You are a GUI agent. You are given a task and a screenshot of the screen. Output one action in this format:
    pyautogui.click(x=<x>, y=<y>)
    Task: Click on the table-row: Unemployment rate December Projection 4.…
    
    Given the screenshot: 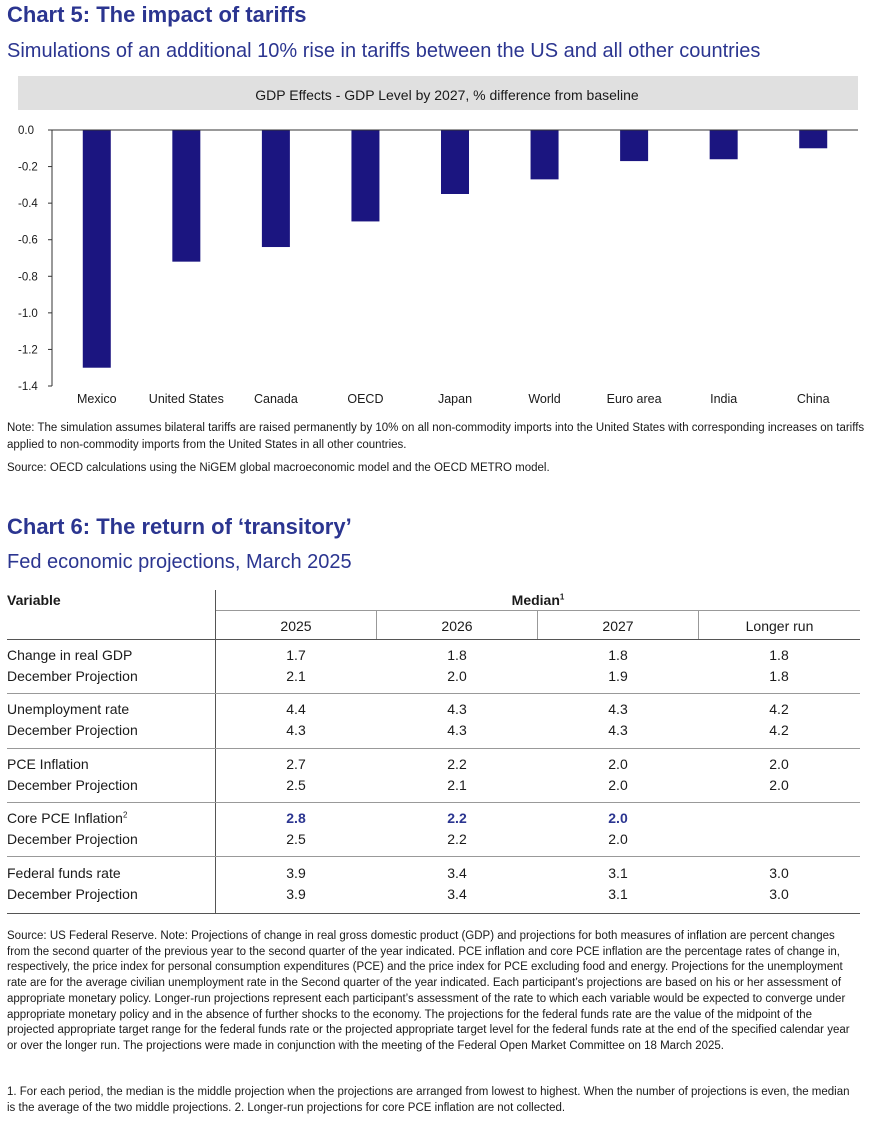 What is the action you would take?
    pyautogui.click(x=433, y=720)
    